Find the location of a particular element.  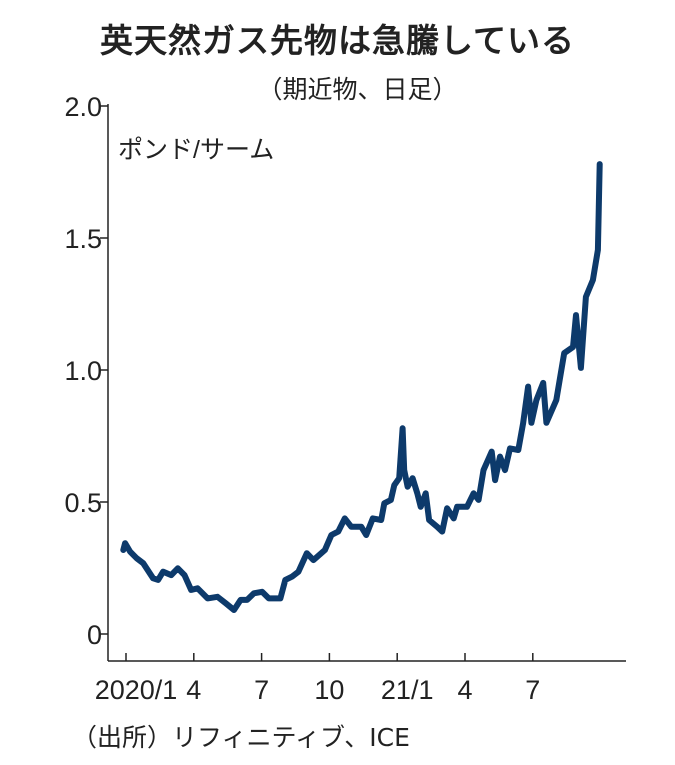

y-tick-label: 1.0 is located at coordinates (83, 371).